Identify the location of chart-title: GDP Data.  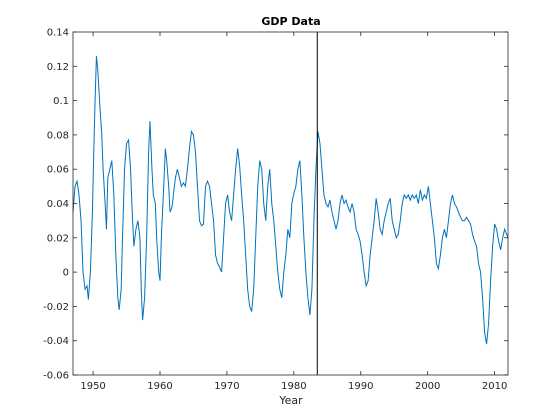
(290, 21).